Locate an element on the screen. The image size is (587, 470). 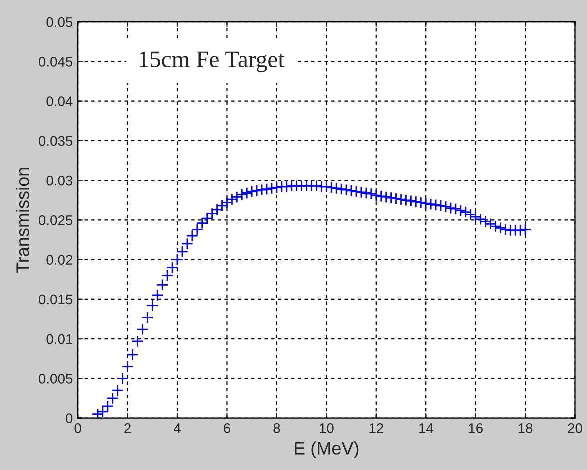
x-tick-label: 12 is located at coordinates (377, 429).